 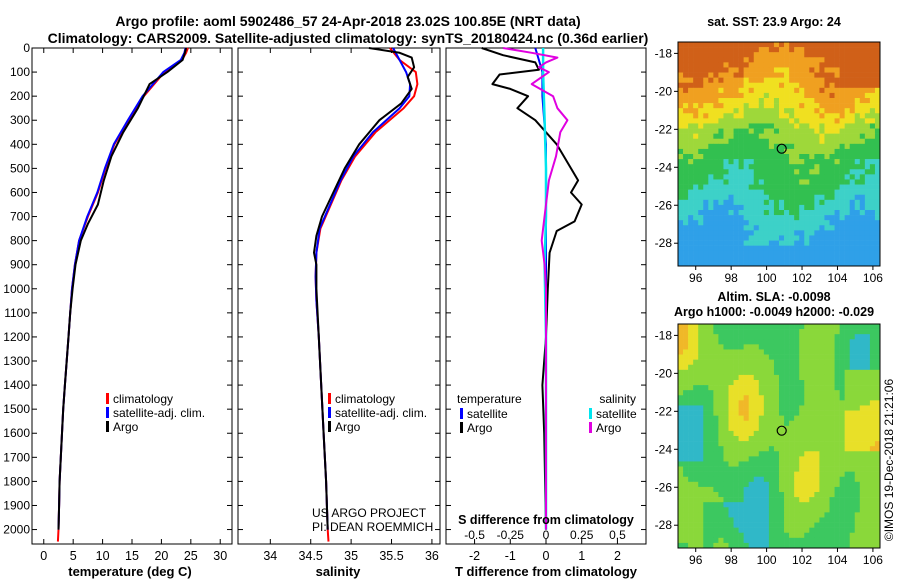 I want to click on depth-tick-label: 900, so click(x=20, y=265).